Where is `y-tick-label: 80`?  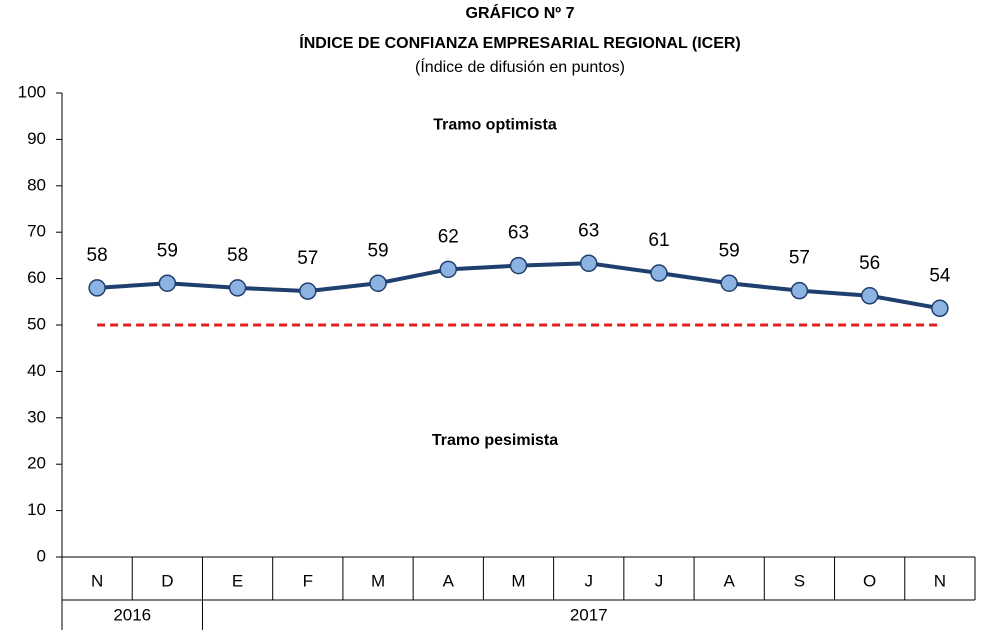
y-tick-label: 80 is located at coordinates (36, 184).